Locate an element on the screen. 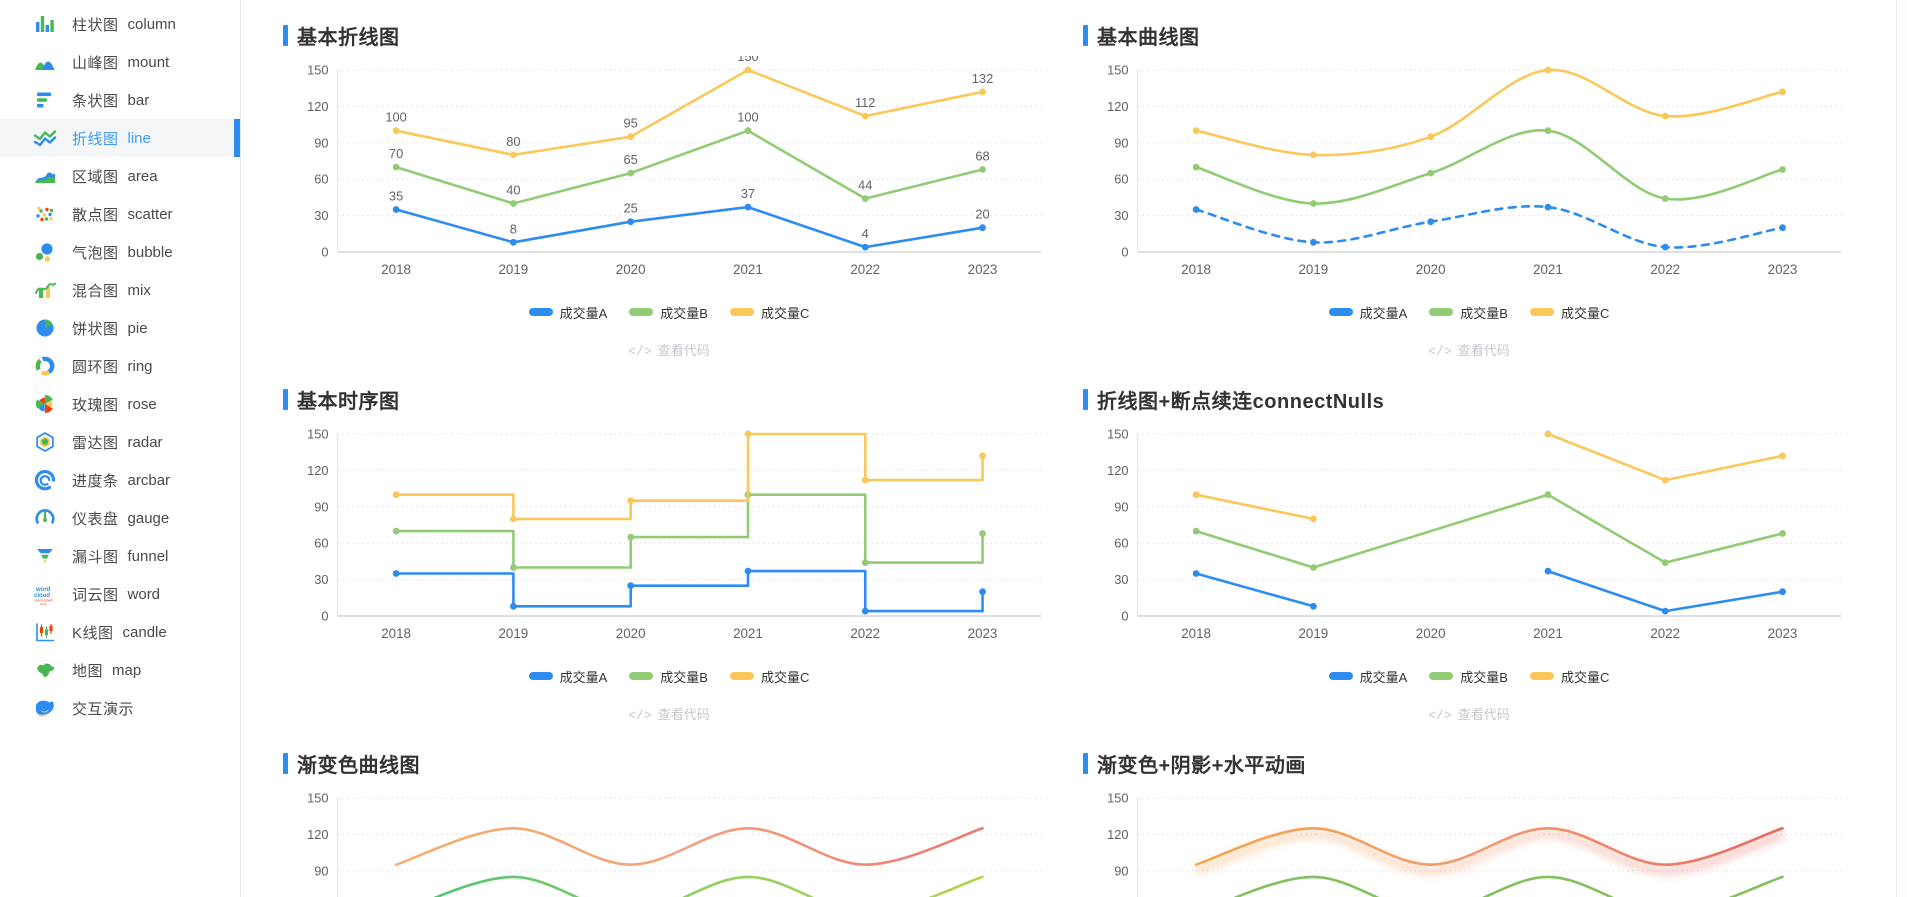 The width and height of the screenshot is (1907, 897). sidebar-item-radar: 雷达图 radar is located at coordinates (120, 442).